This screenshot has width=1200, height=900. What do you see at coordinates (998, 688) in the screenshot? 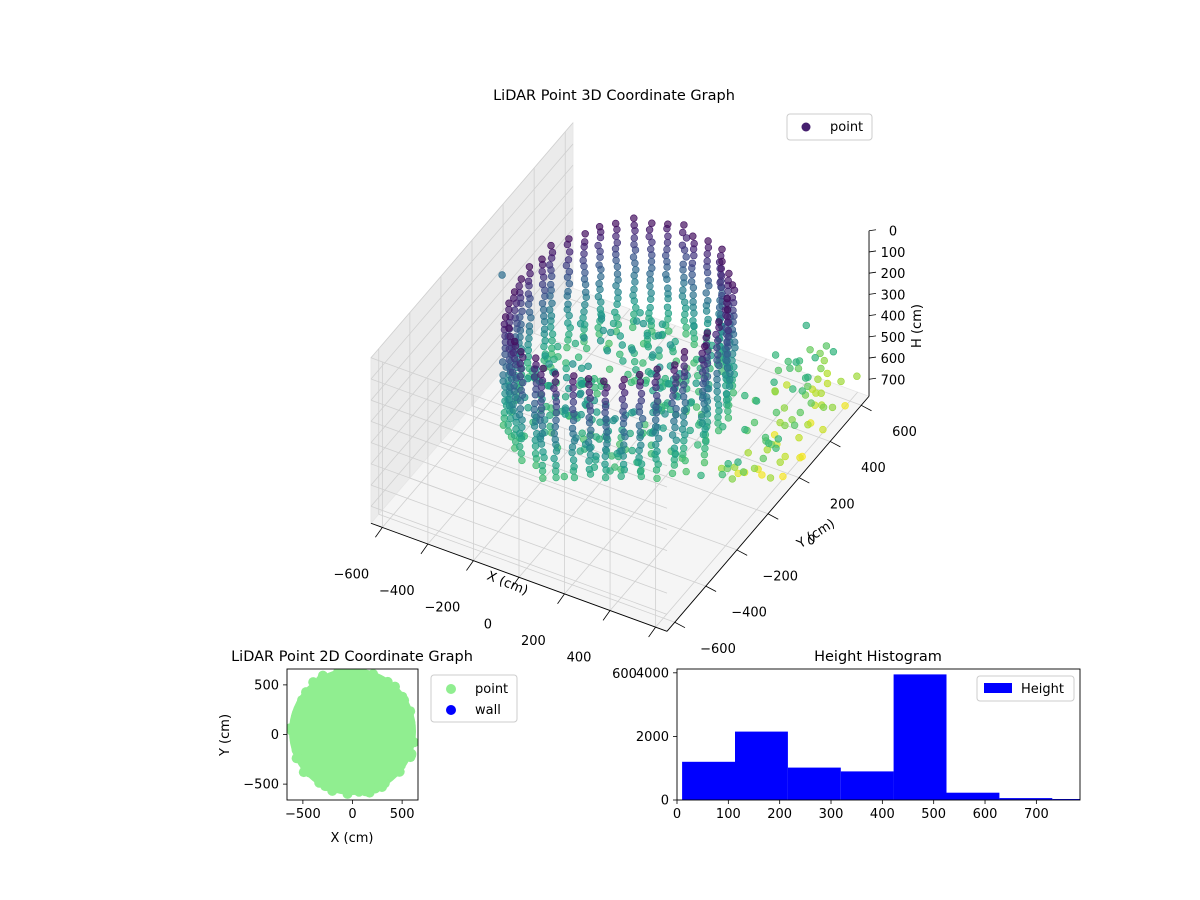
I see `histogram-legend-swatch` at bounding box center [998, 688].